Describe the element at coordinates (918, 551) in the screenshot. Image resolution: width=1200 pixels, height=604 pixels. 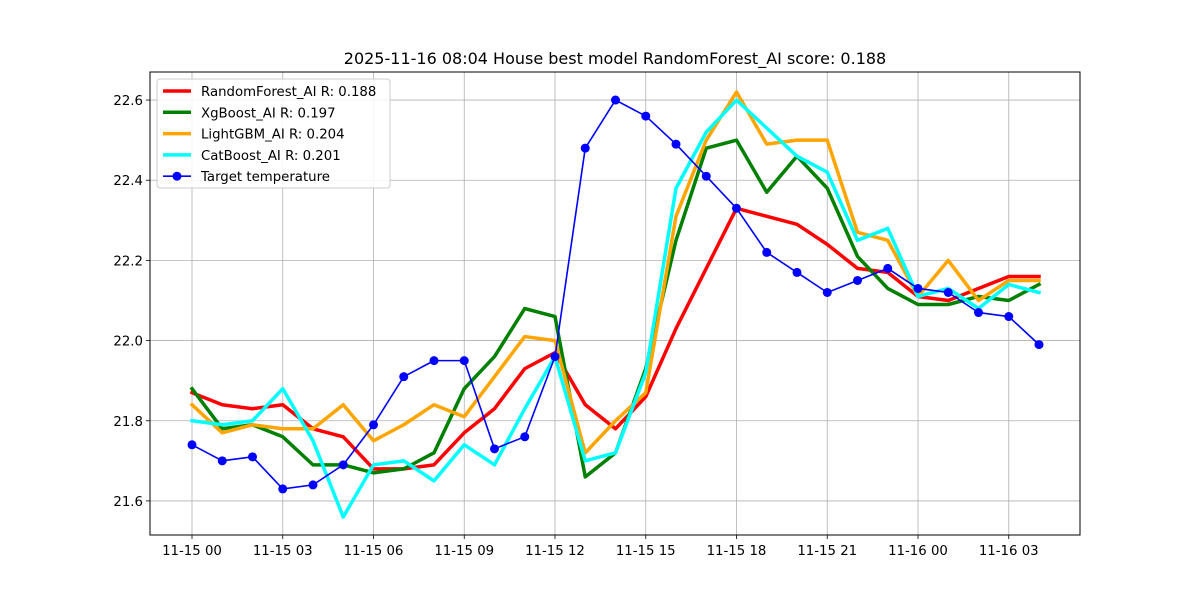
I see `x-tick-label: 11-16 00` at that location.